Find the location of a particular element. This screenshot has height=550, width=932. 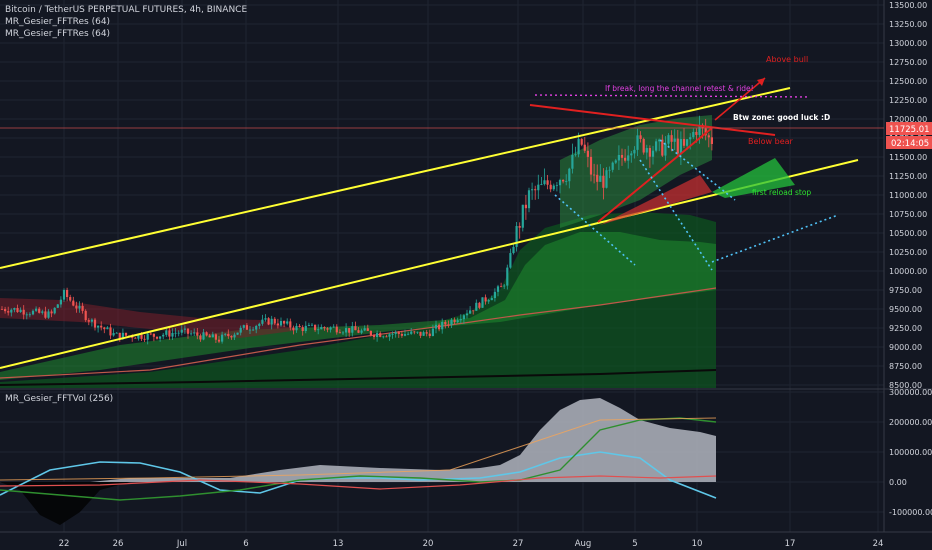

annotation-btw-zone: Btw zone: good luck :D is located at coordinates (781, 117).